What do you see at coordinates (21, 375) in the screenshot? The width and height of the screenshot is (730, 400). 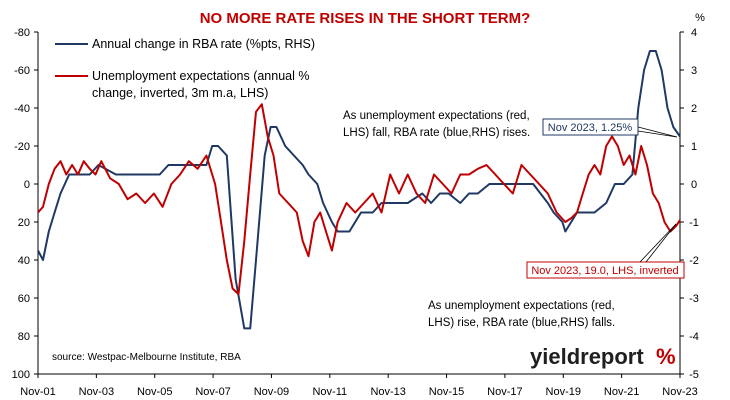 I see `left-tick-label: 100` at bounding box center [21, 375].